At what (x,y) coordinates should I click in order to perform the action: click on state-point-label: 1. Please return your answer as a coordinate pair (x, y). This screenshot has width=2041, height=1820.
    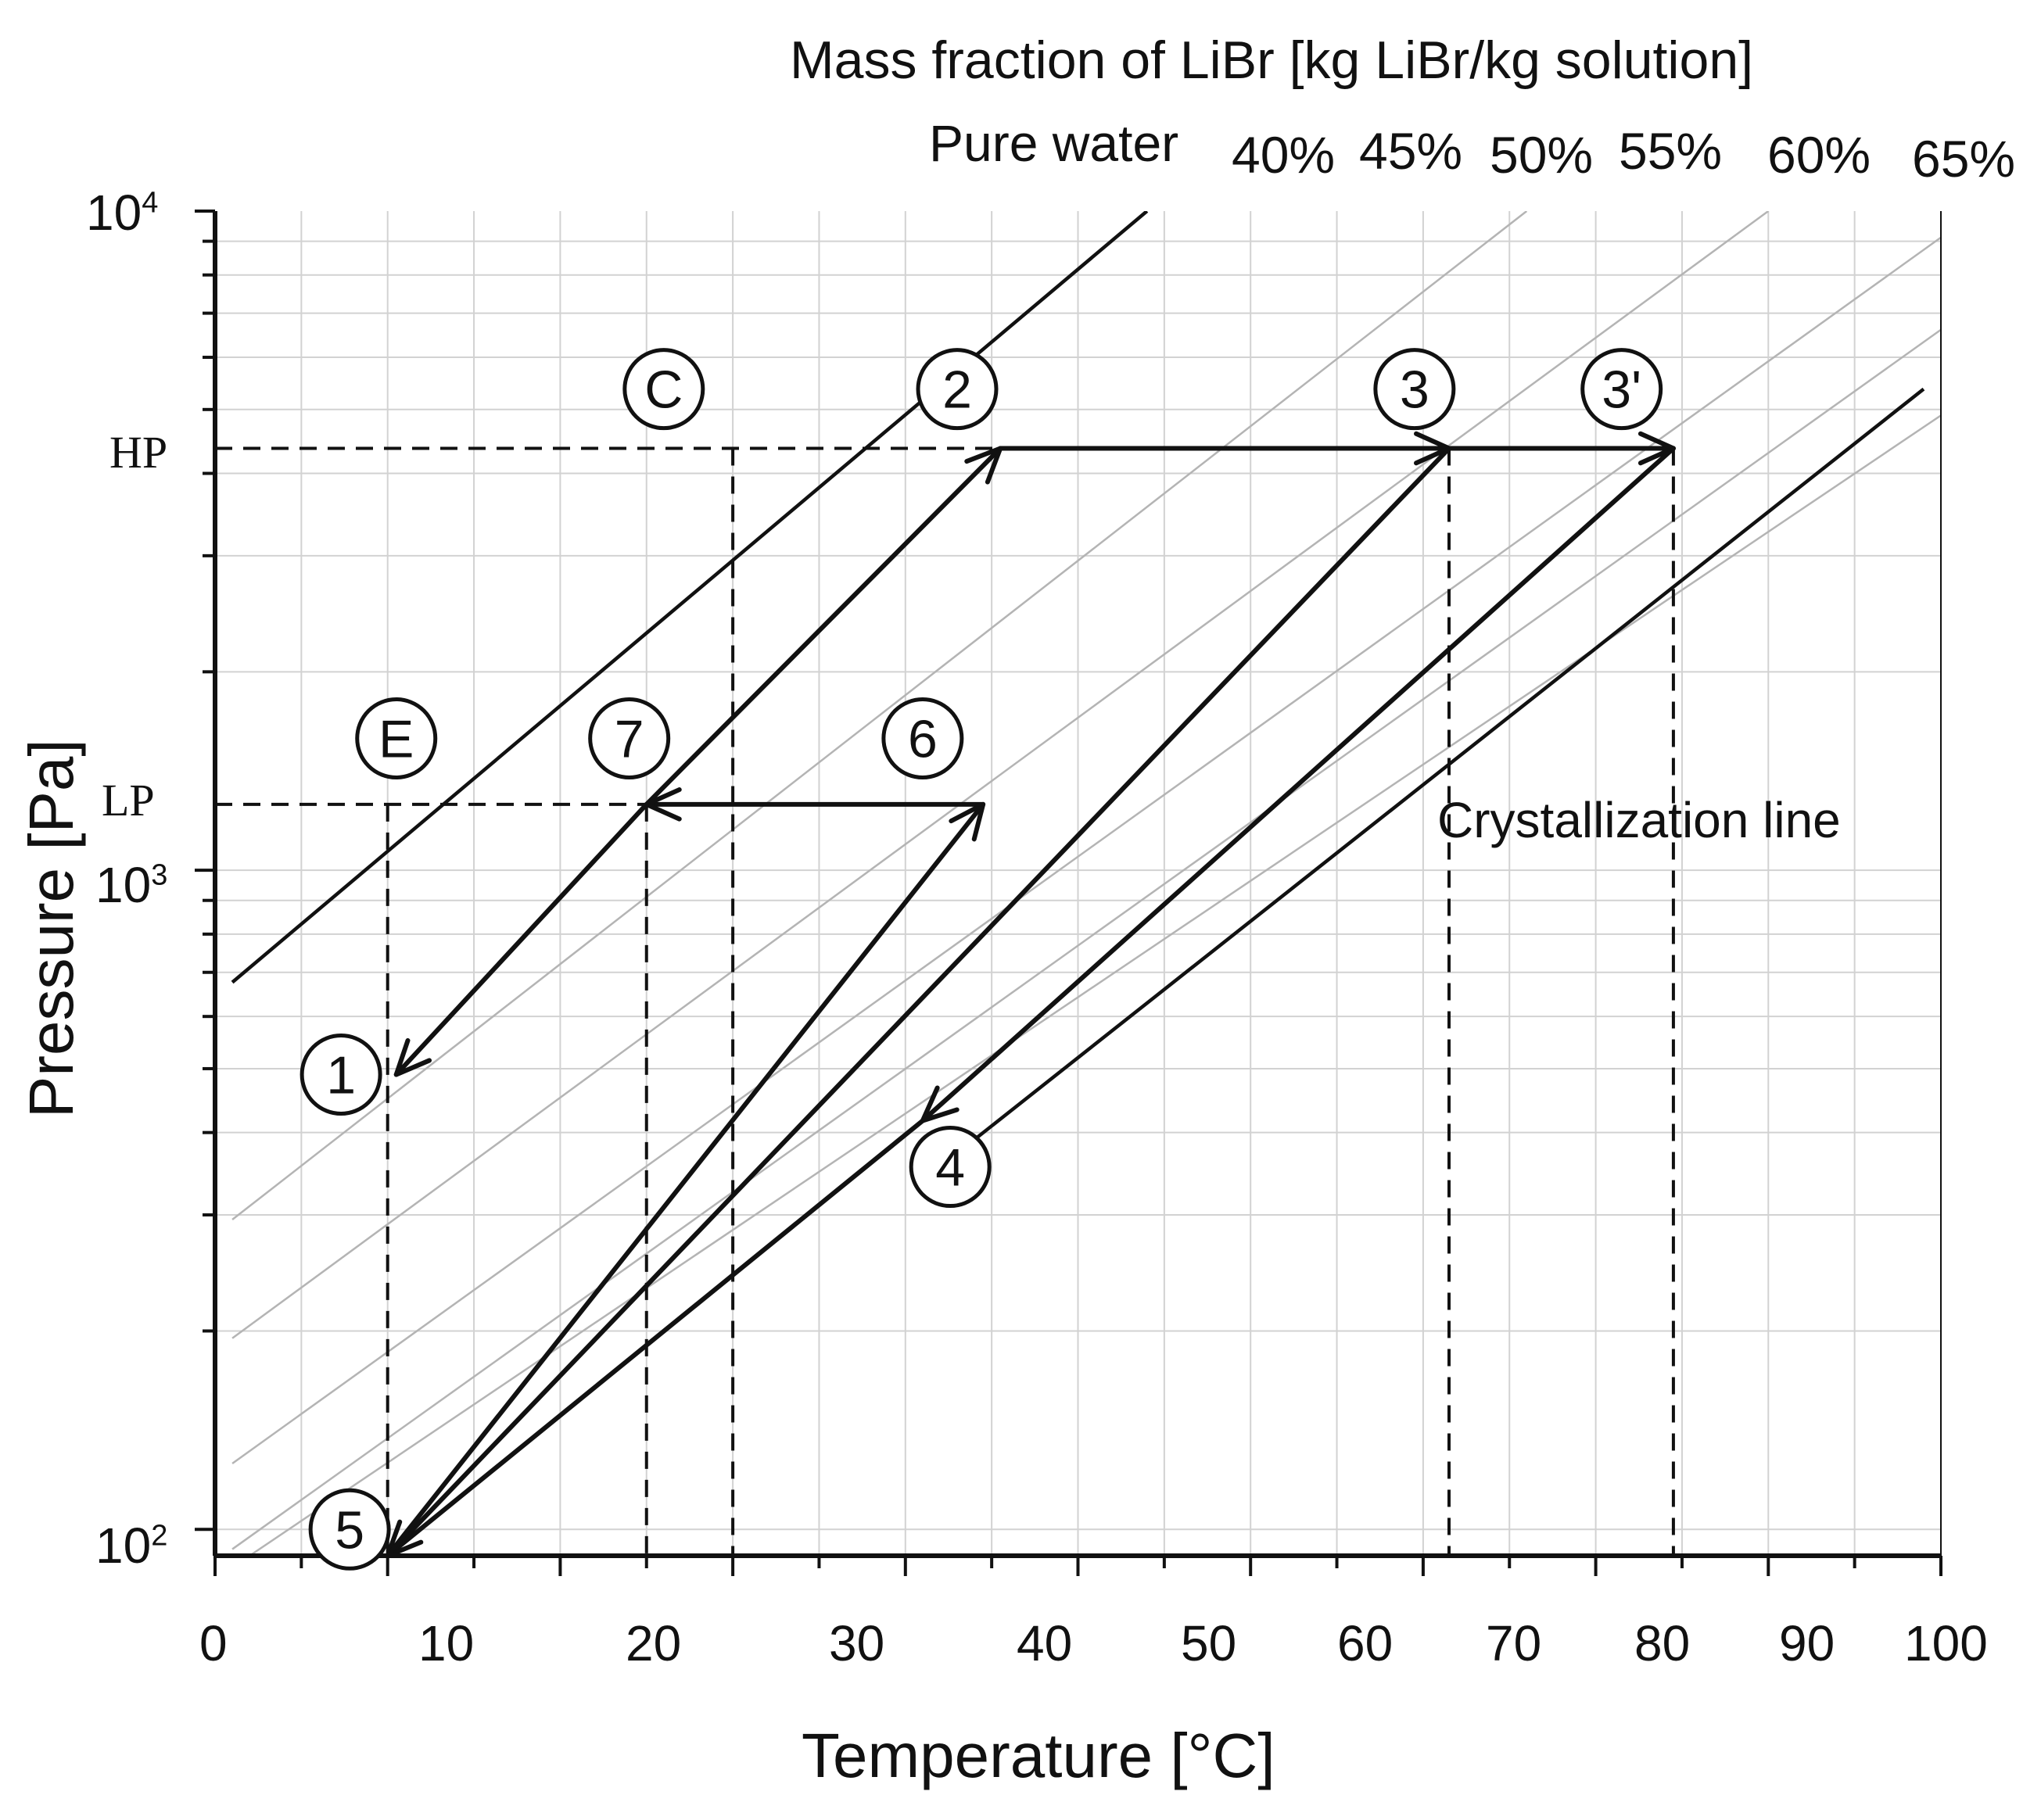
    Looking at the image, I should click on (341, 1075).